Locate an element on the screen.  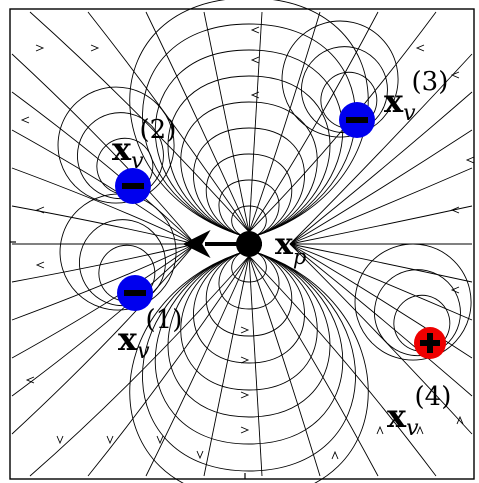
particle-label: xp is located at coordinates (290, 248).